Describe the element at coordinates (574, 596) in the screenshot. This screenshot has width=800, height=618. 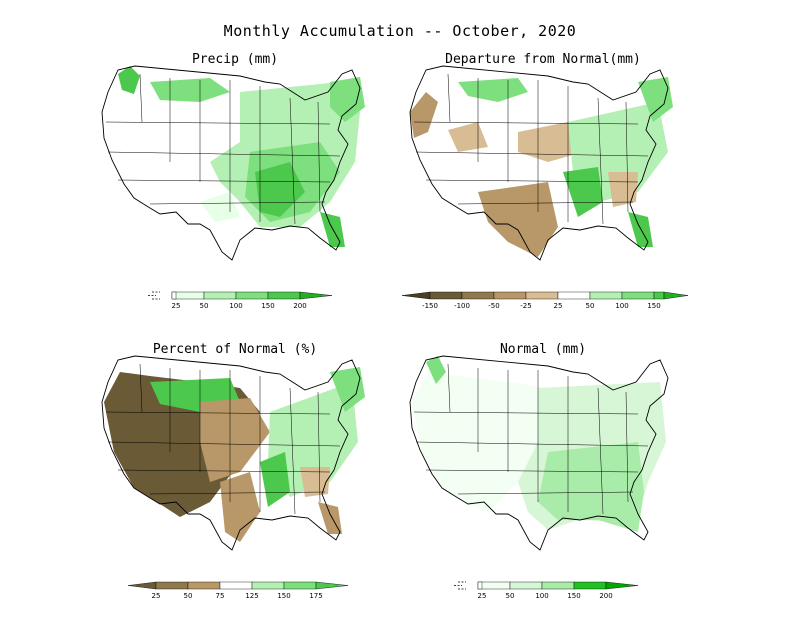
I see `normal-tick: 150` at that location.